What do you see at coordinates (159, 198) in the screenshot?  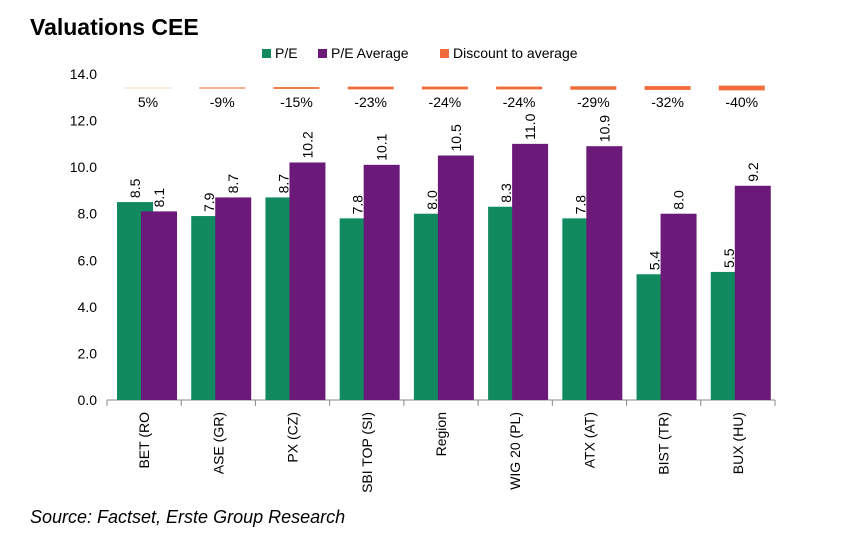 I see `value-label: 8.1` at bounding box center [159, 198].